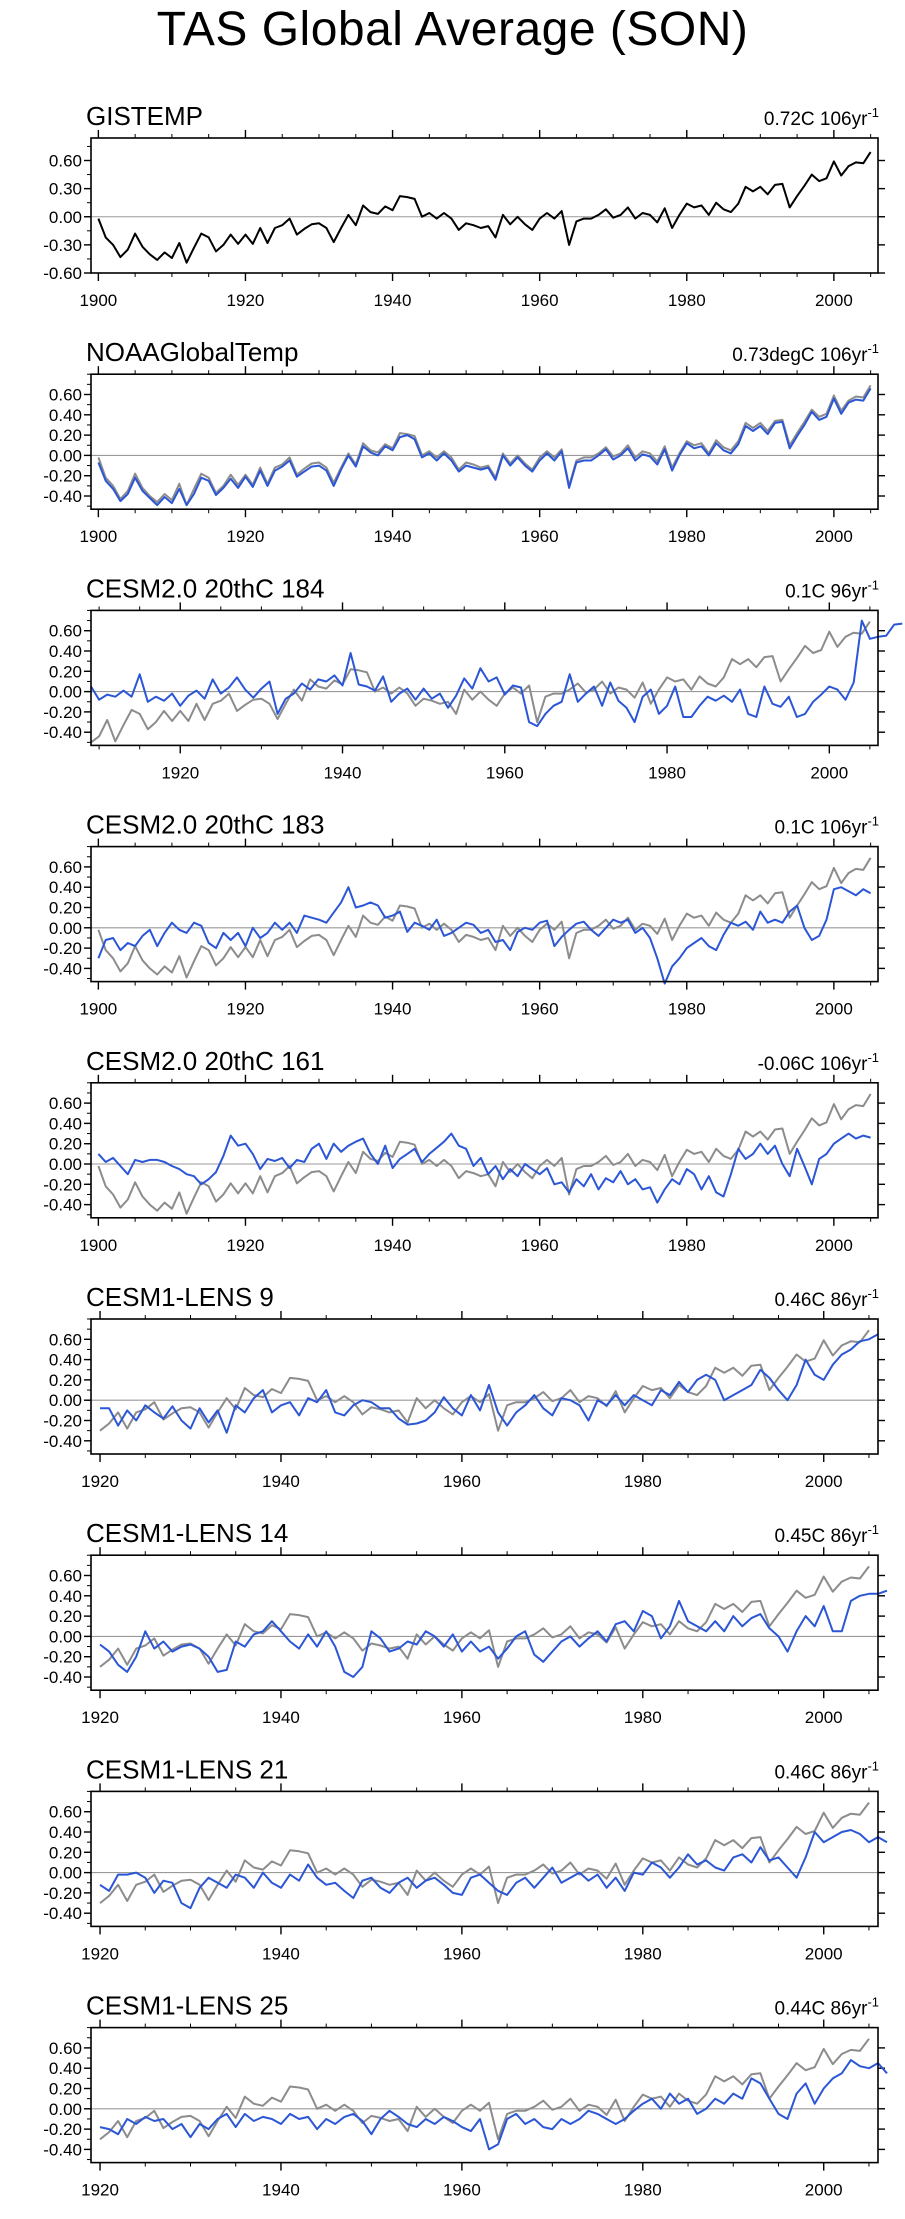 Image resolution: width=905 pixels, height=2219 pixels. Describe the element at coordinates (484, 207) in the screenshot. I see `series-line-observed` at that location.